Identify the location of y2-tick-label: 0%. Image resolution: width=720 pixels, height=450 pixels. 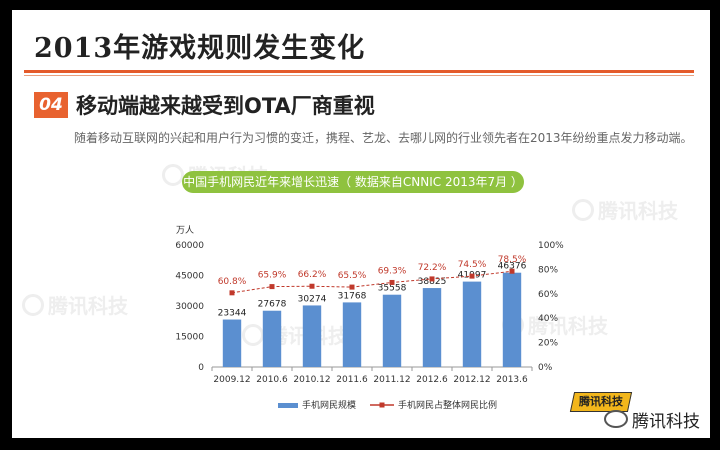
(545, 368).